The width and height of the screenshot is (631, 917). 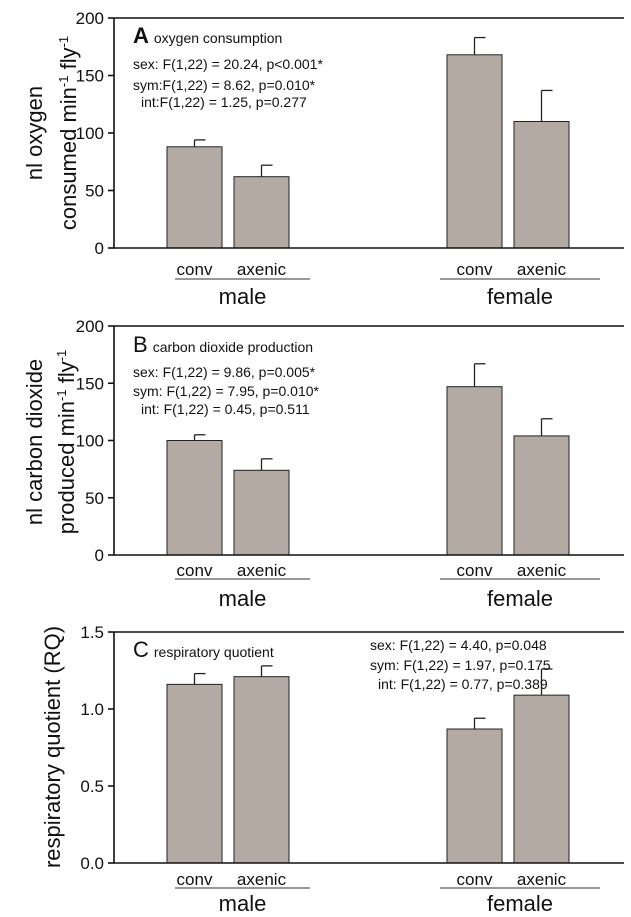 What do you see at coordinates (233, 347) in the screenshot?
I see `panel-title-text: carbon dioxide production` at bounding box center [233, 347].